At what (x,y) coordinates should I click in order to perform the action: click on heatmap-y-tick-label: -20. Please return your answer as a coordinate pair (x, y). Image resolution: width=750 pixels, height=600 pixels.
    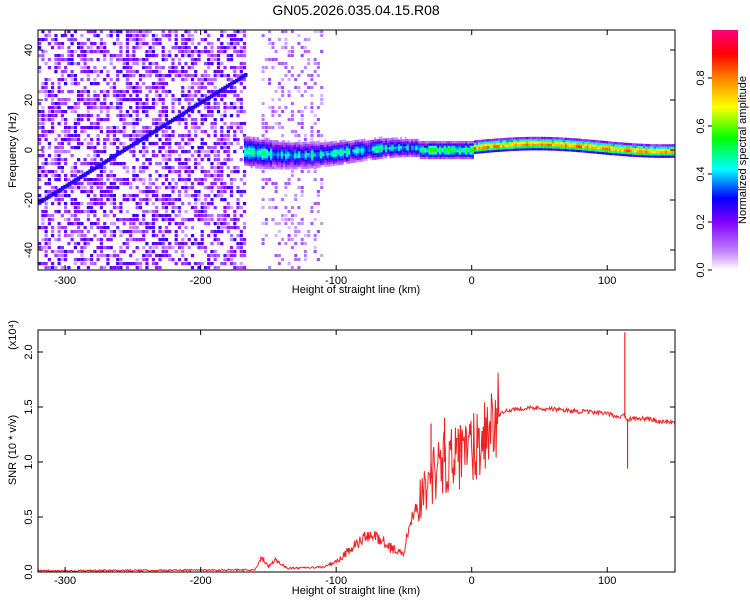
    Looking at the image, I should click on (29, 200).